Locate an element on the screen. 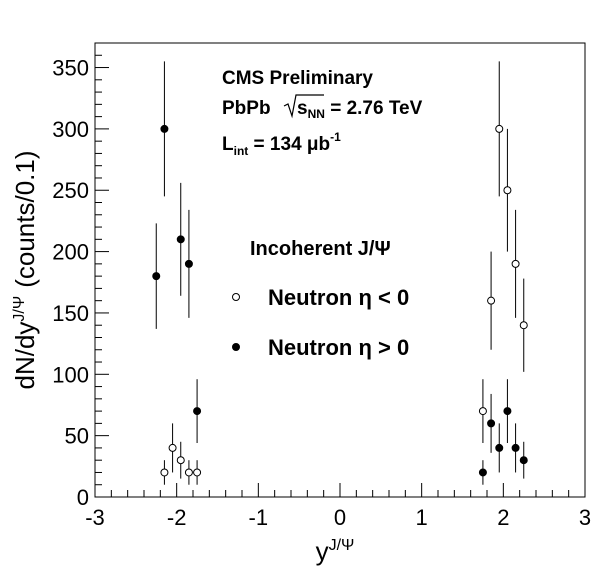  y-tick-label: 100 is located at coordinates (70, 374).